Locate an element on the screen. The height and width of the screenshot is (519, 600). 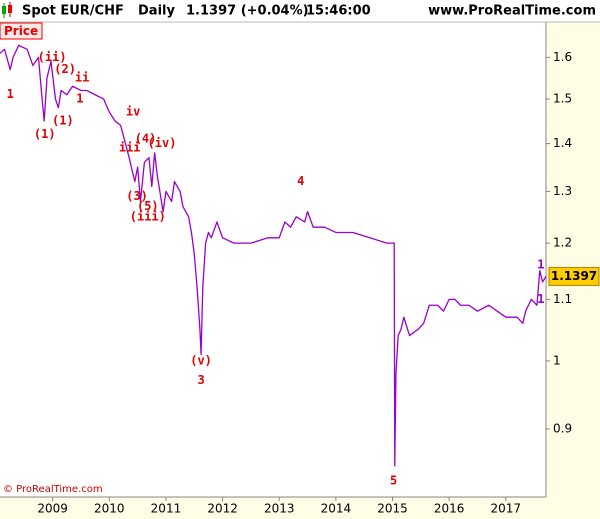
x-tick-label: 2013 is located at coordinates (279, 509).